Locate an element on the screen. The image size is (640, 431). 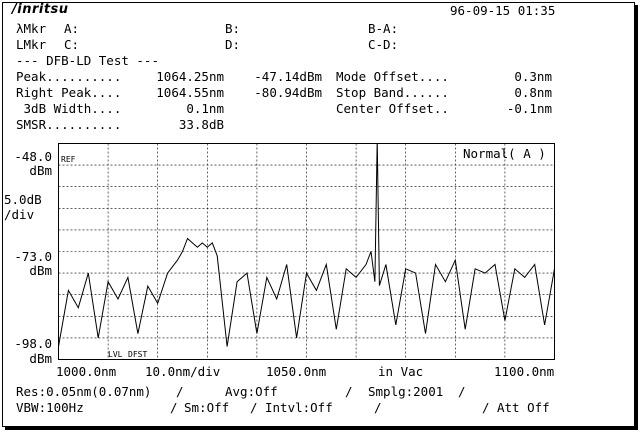
level-marker-c: C: is located at coordinates (72, 44).